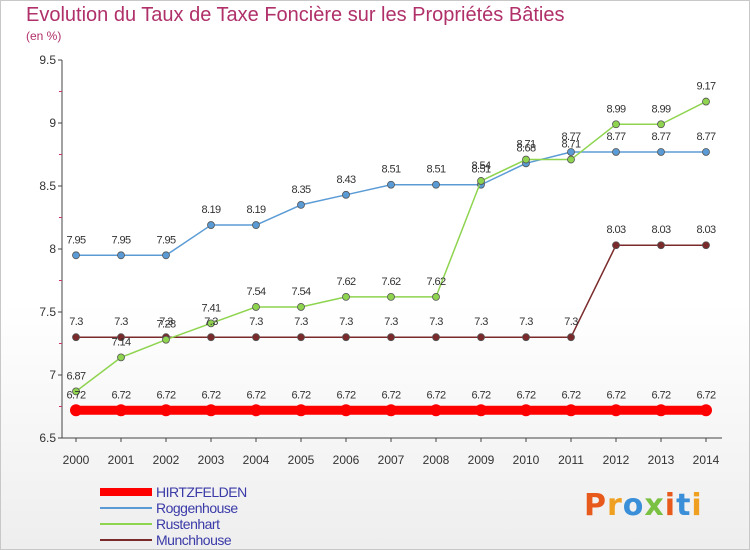 Image resolution: width=750 pixels, height=550 pixels. I want to click on data-label: 8.68, so click(525, 148).